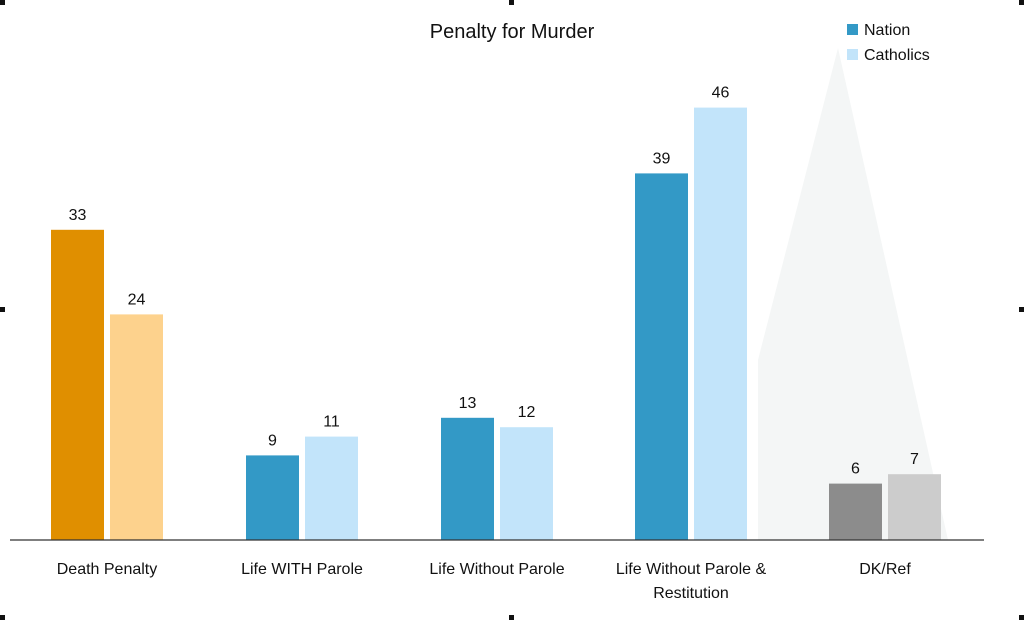 The width and height of the screenshot is (1024, 620). What do you see at coordinates (897, 55) in the screenshot?
I see `legend-label-catholics: Catholics` at bounding box center [897, 55].